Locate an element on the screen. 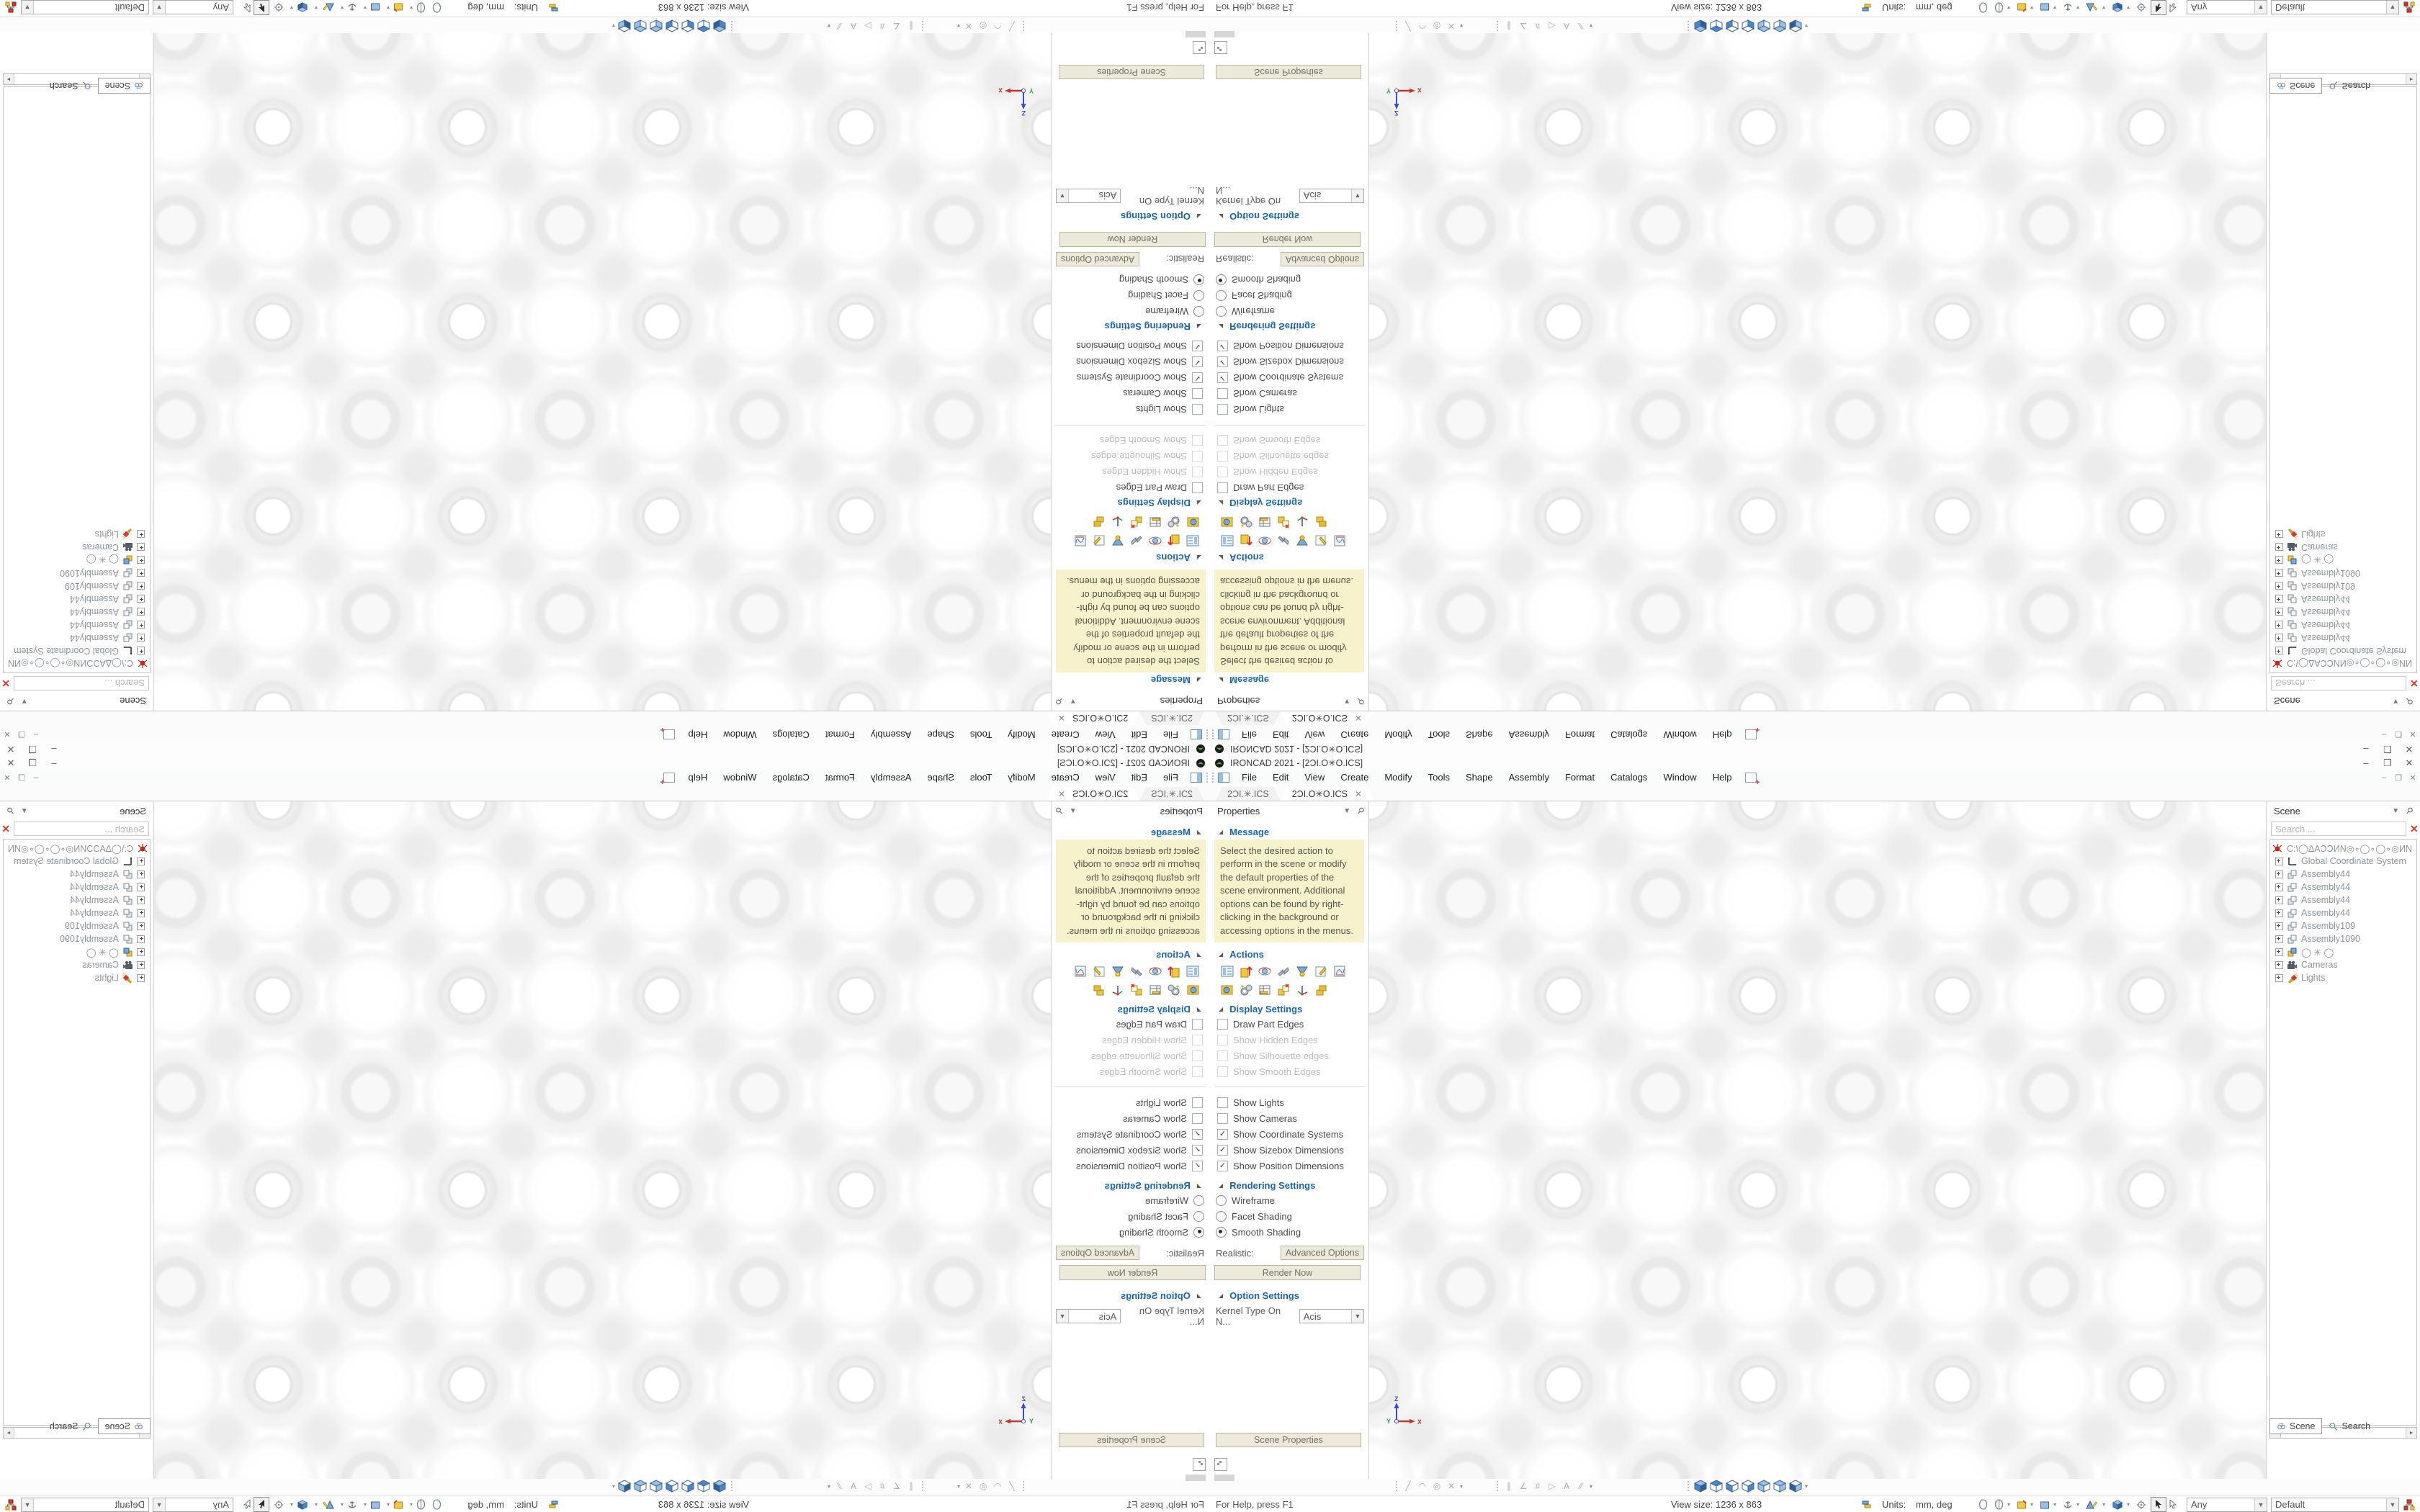 This screenshot has height=1512, width=2420. search-input is located at coordinates (81, 829).